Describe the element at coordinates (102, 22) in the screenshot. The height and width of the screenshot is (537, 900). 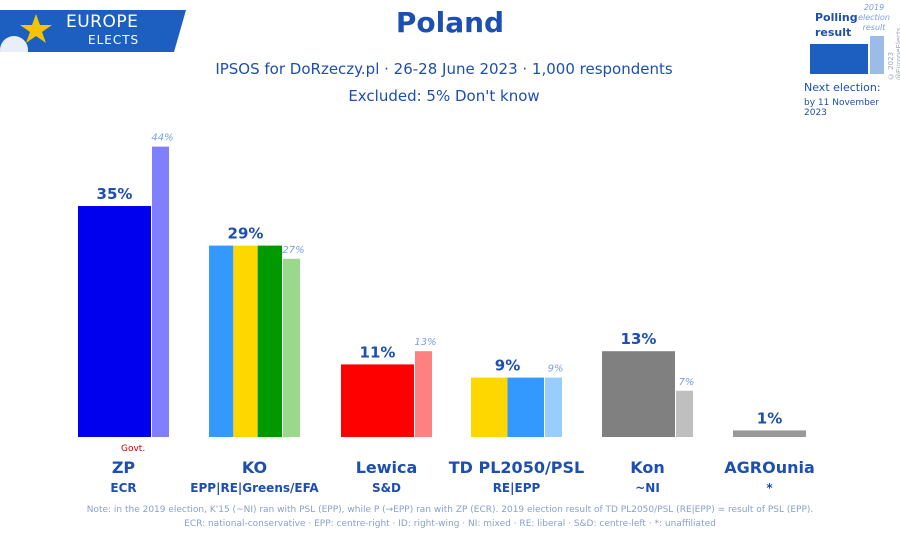
I see `logo-text-europe: EUROPE` at that location.